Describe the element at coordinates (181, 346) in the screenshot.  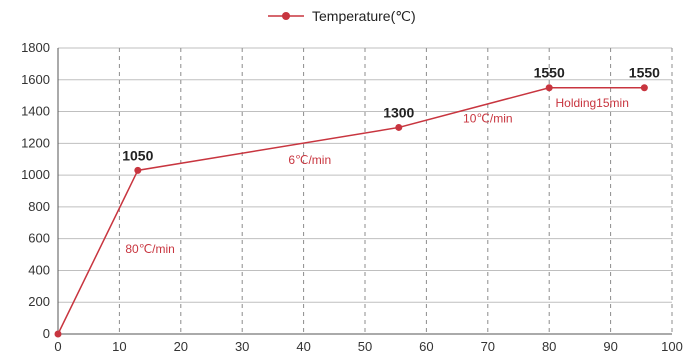
I see `x-tick-label: 20` at that location.